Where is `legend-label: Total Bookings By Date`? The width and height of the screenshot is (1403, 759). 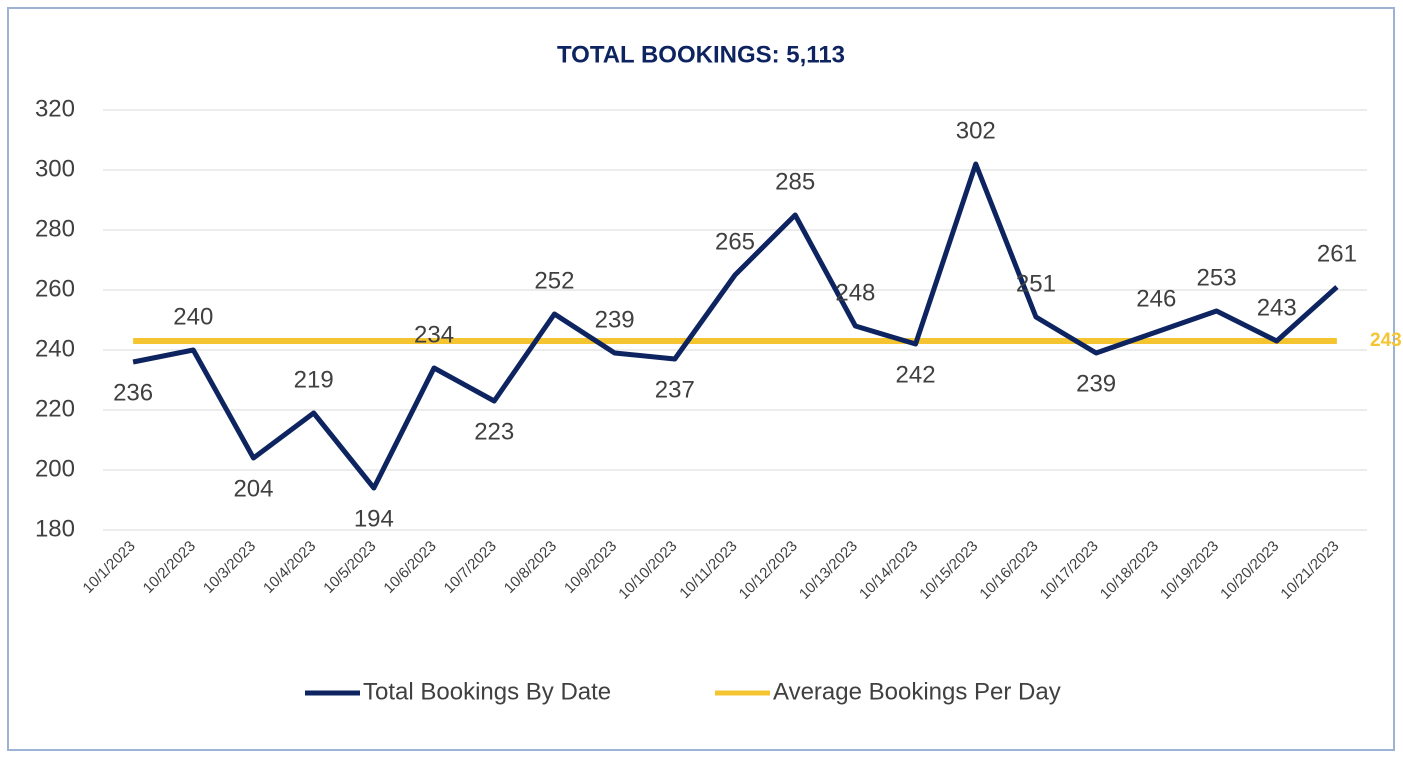
legend-label: Total Bookings By Date is located at coordinates (487, 691).